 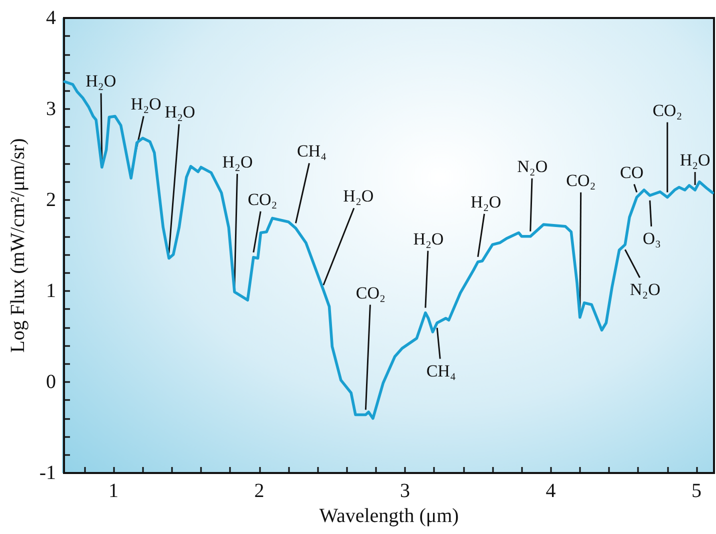 I want to click on x-tick-label: 1, so click(x=113, y=491).